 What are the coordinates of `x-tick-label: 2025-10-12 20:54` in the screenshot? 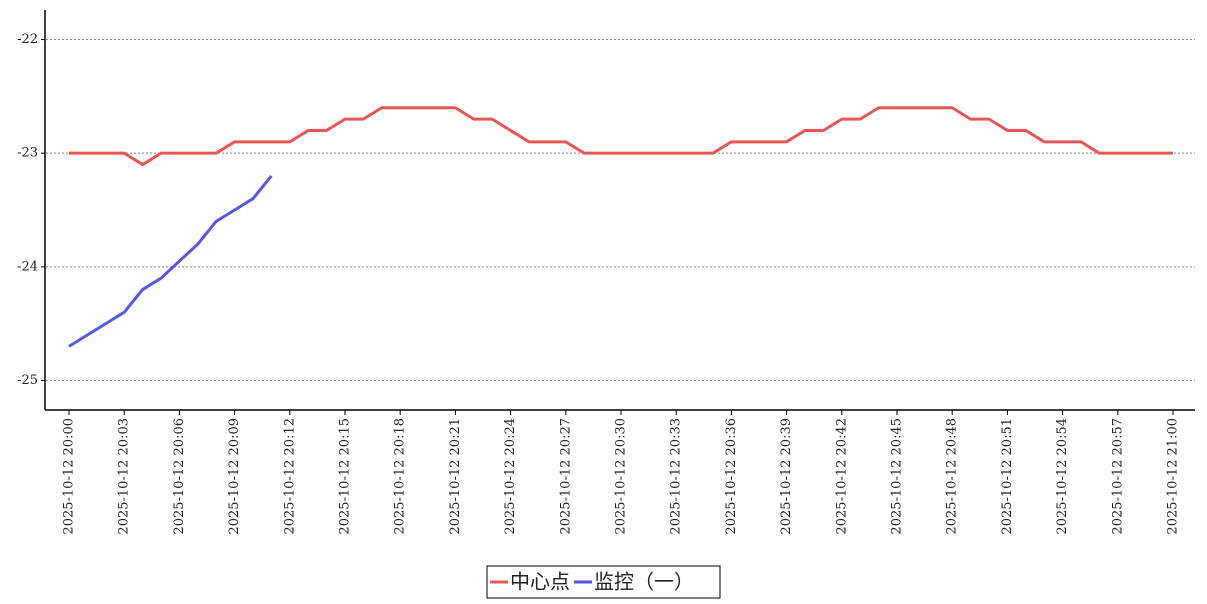 It's located at (1062, 476).